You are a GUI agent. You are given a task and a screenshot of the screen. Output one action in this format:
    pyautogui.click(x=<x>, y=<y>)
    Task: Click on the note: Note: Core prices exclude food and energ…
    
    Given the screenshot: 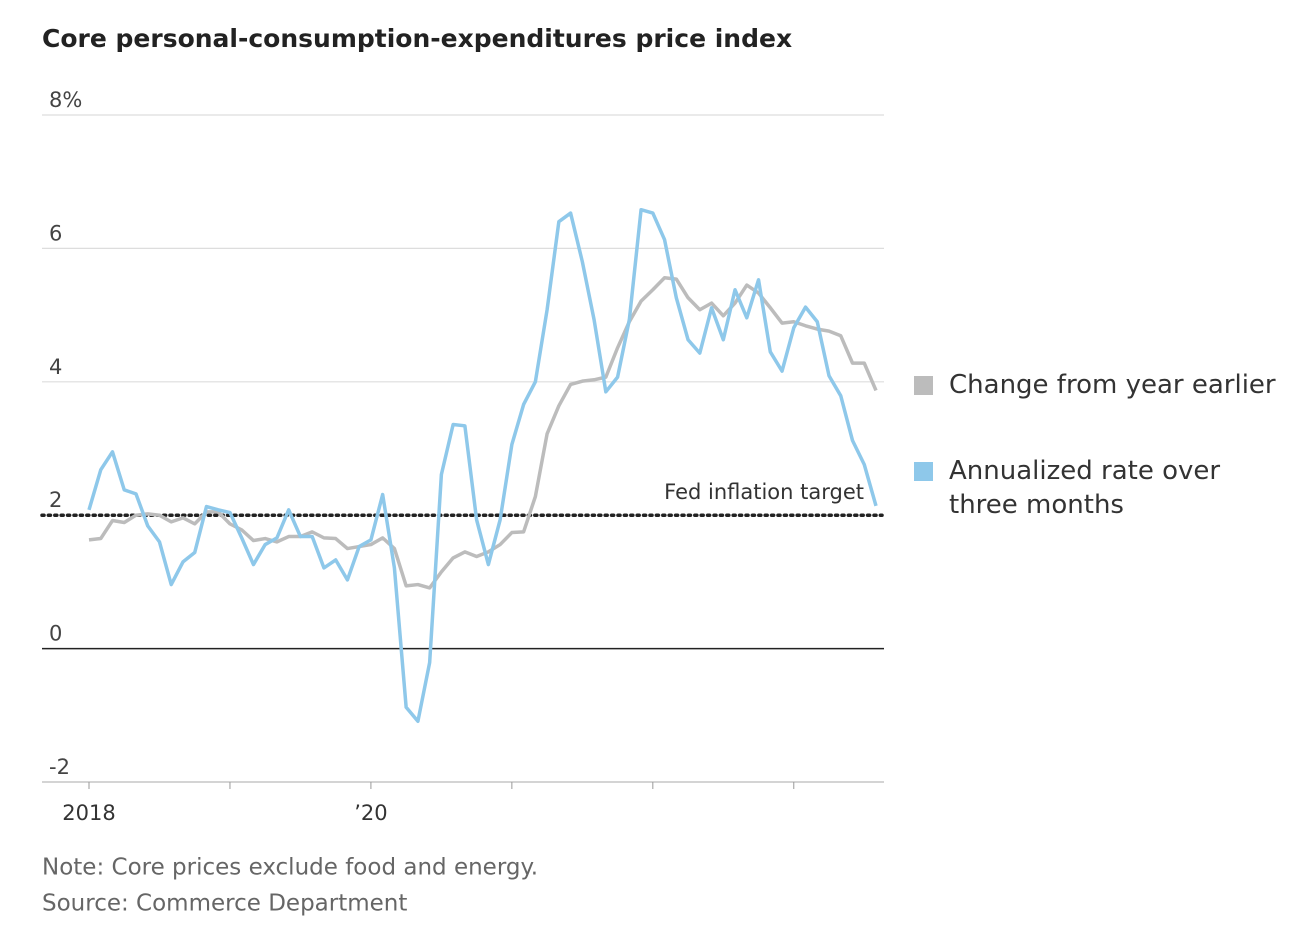 What is the action you would take?
    pyautogui.click(x=290, y=868)
    